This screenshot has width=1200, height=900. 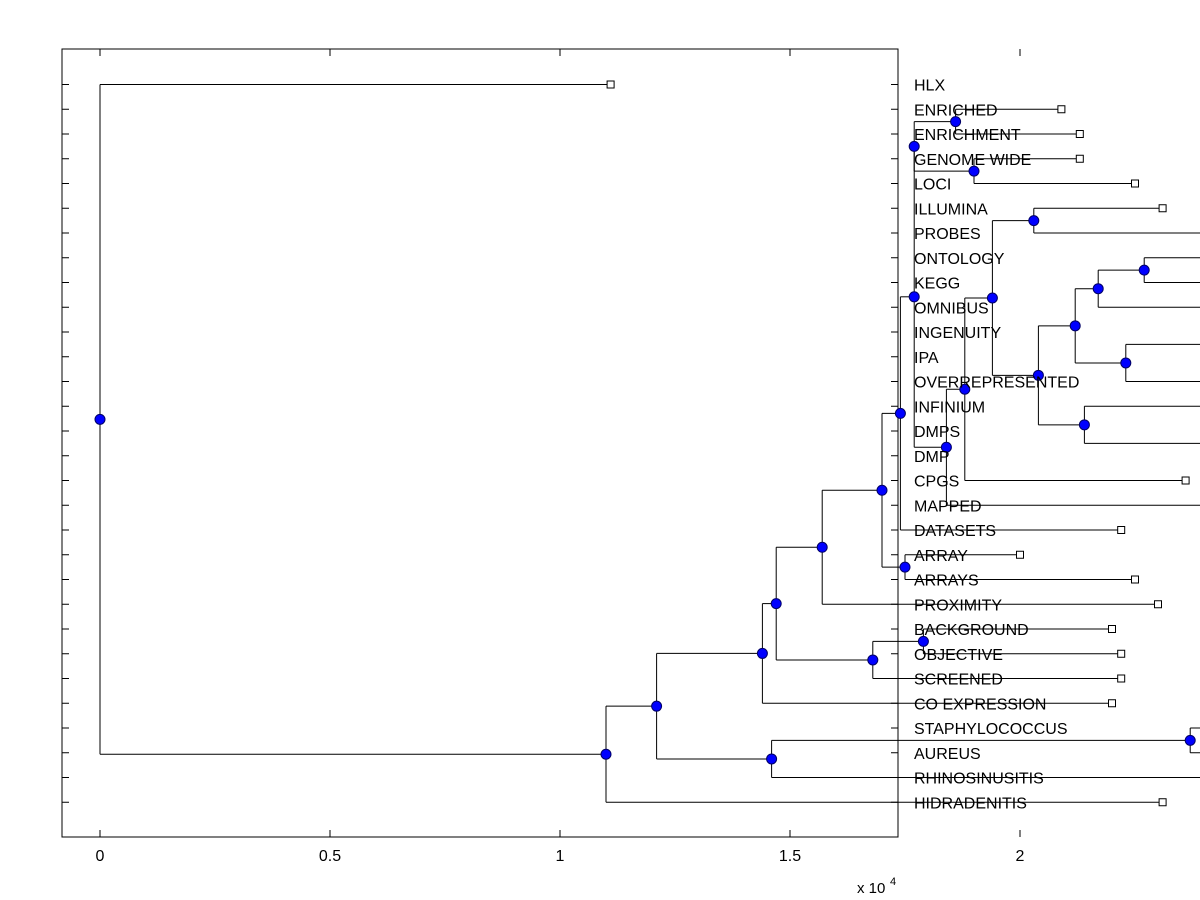 What do you see at coordinates (958, 680) in the screenshot?
I see `leaf-label: SCREENED` at bounding box center [958, 680].